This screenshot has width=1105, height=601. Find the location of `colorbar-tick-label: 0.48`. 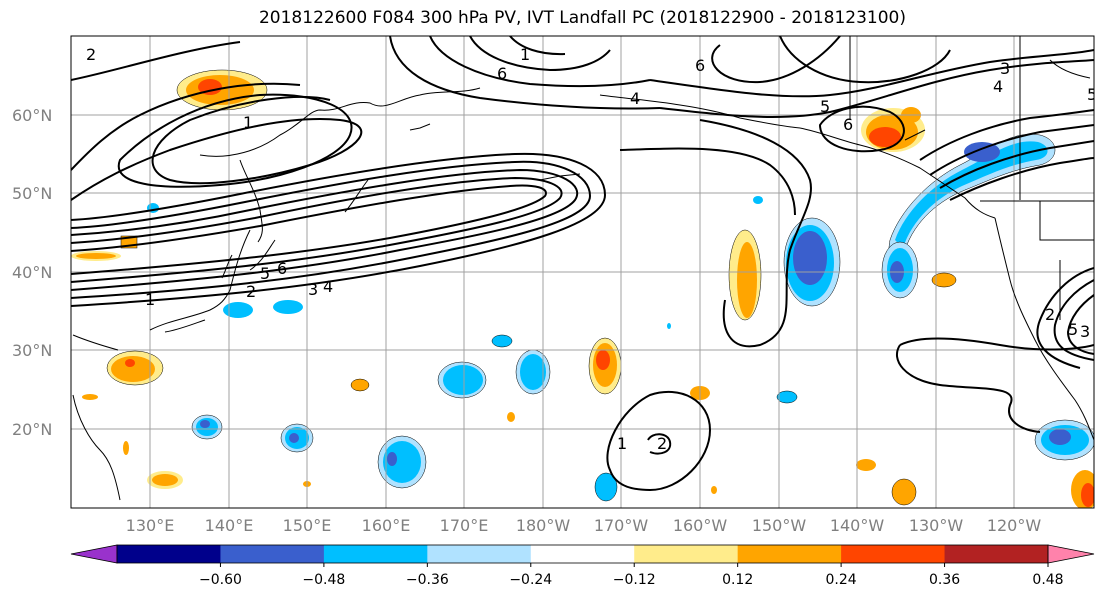

colorbar-tick-label: 0.48 is located at coordinates (1047, 580).